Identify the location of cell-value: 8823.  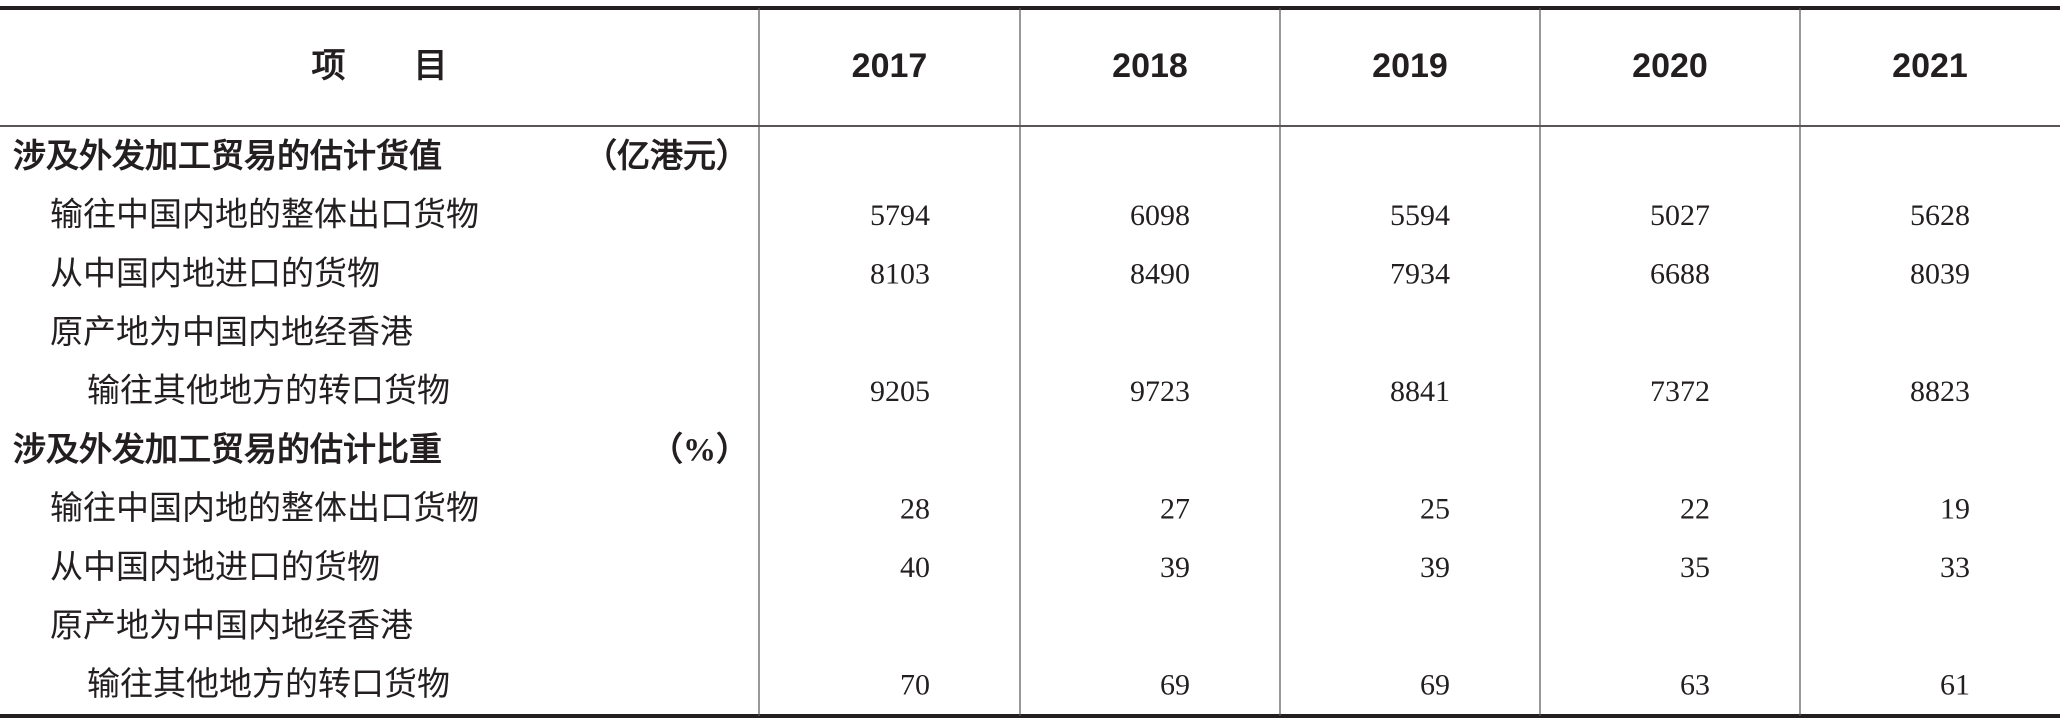
(1940, 391).